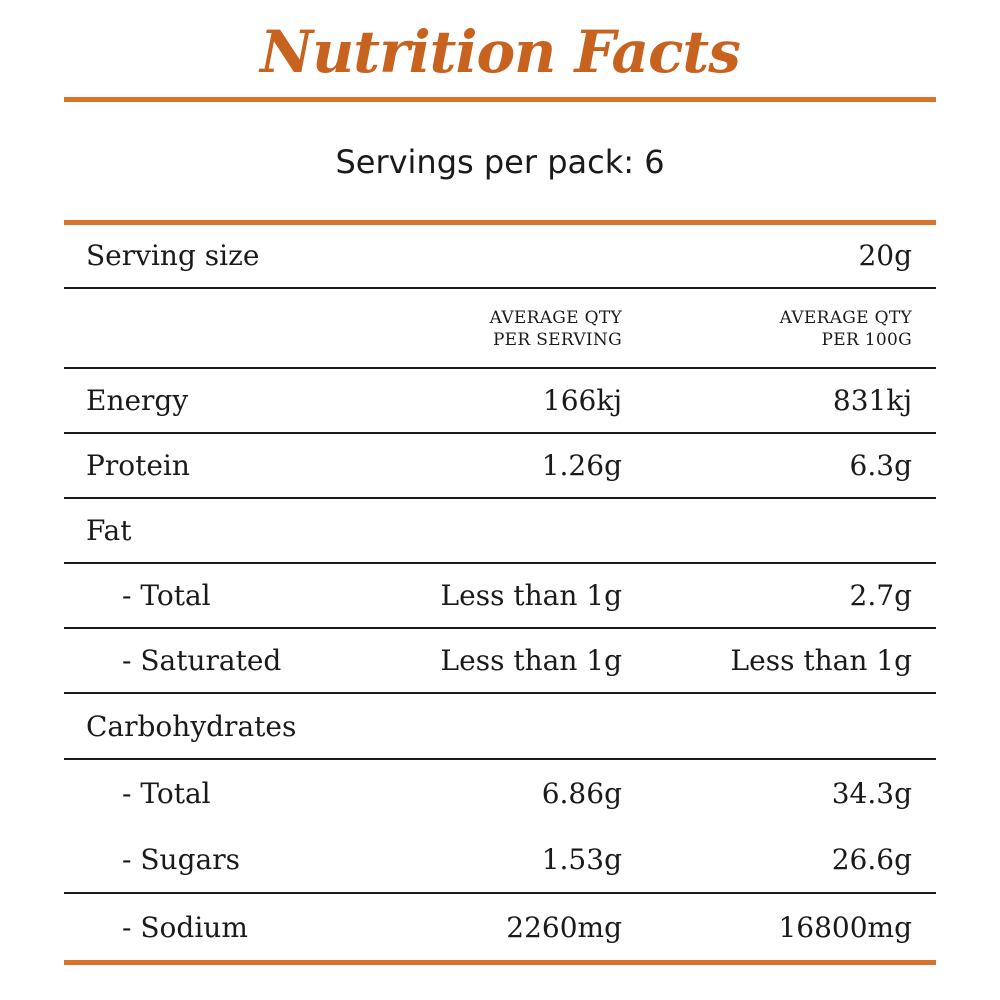 This screenshot has height=1000, width=1000. Describe the element at coordinates (500, 727) in the screenshot. I see `carbohydrates-row: Carbohydrates` at that location.